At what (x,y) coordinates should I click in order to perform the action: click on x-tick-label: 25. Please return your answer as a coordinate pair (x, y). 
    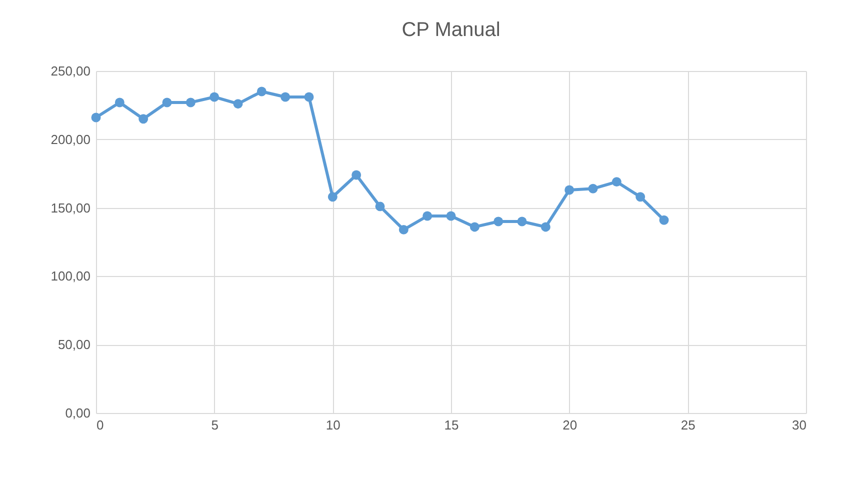
    Looking at the image, I should click on (688, 425).